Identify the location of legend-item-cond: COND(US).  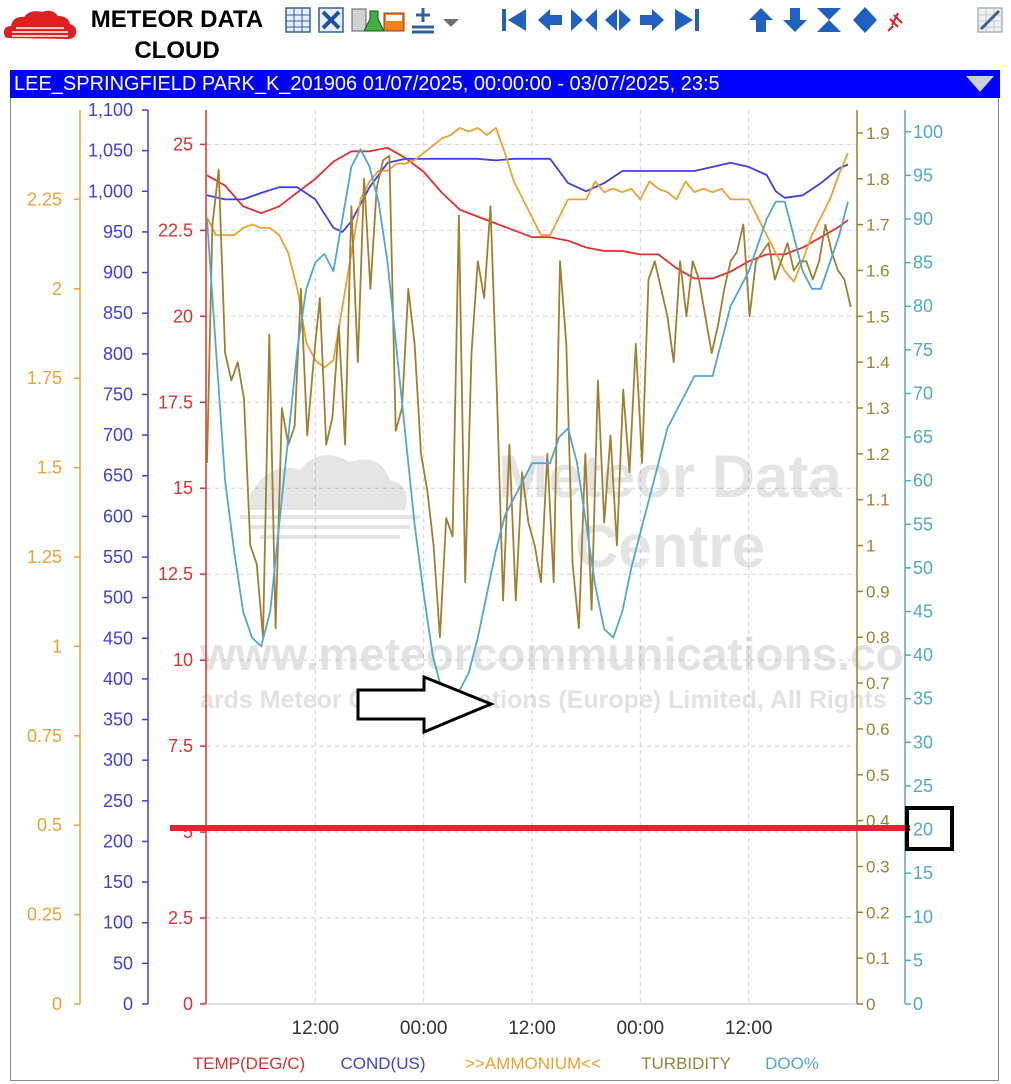
(383, 1063).